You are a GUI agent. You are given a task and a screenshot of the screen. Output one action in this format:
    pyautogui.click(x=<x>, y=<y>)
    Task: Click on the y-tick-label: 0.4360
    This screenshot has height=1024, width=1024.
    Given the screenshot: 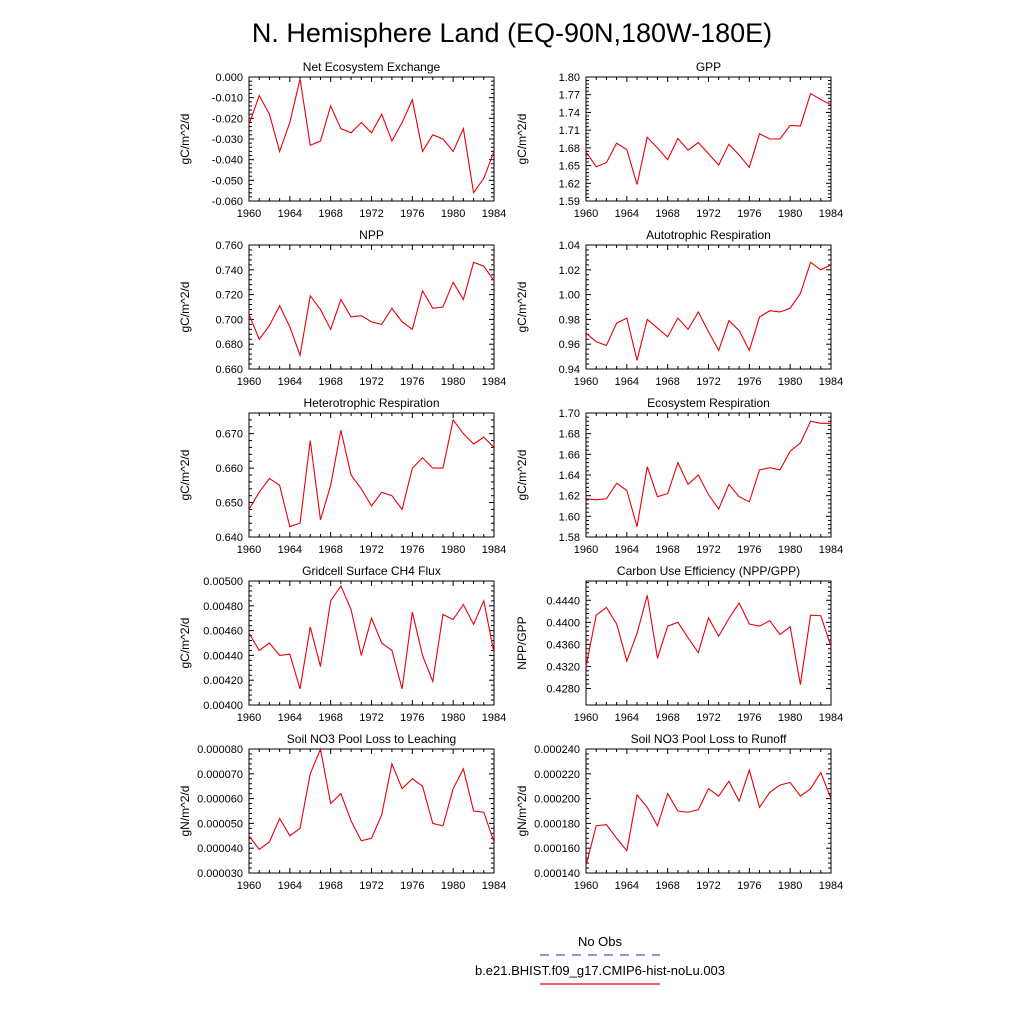 What is the action you would take?
    pyautogui.click(x=563, y=645)
    